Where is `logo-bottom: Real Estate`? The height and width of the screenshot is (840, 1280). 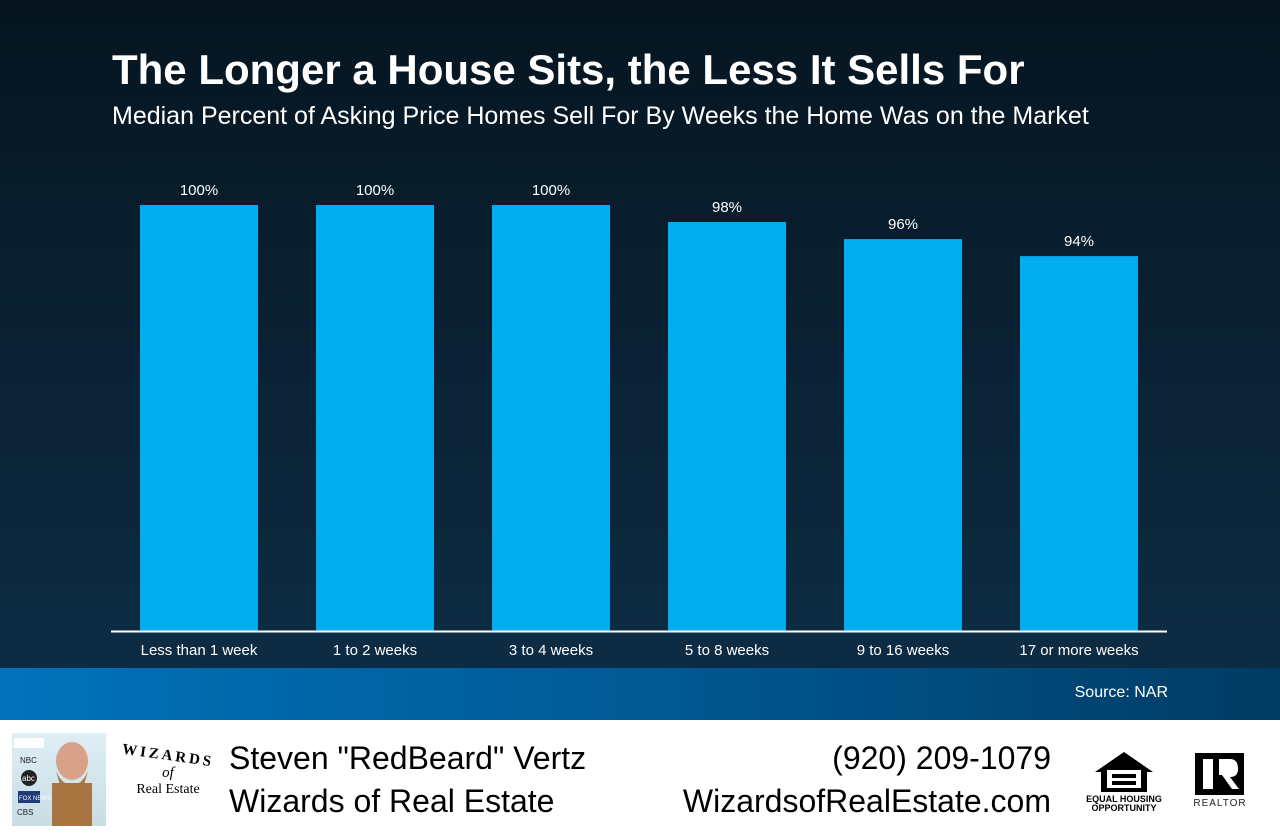
logo-bottom: Real Estate is located at coordinates (168, 789).